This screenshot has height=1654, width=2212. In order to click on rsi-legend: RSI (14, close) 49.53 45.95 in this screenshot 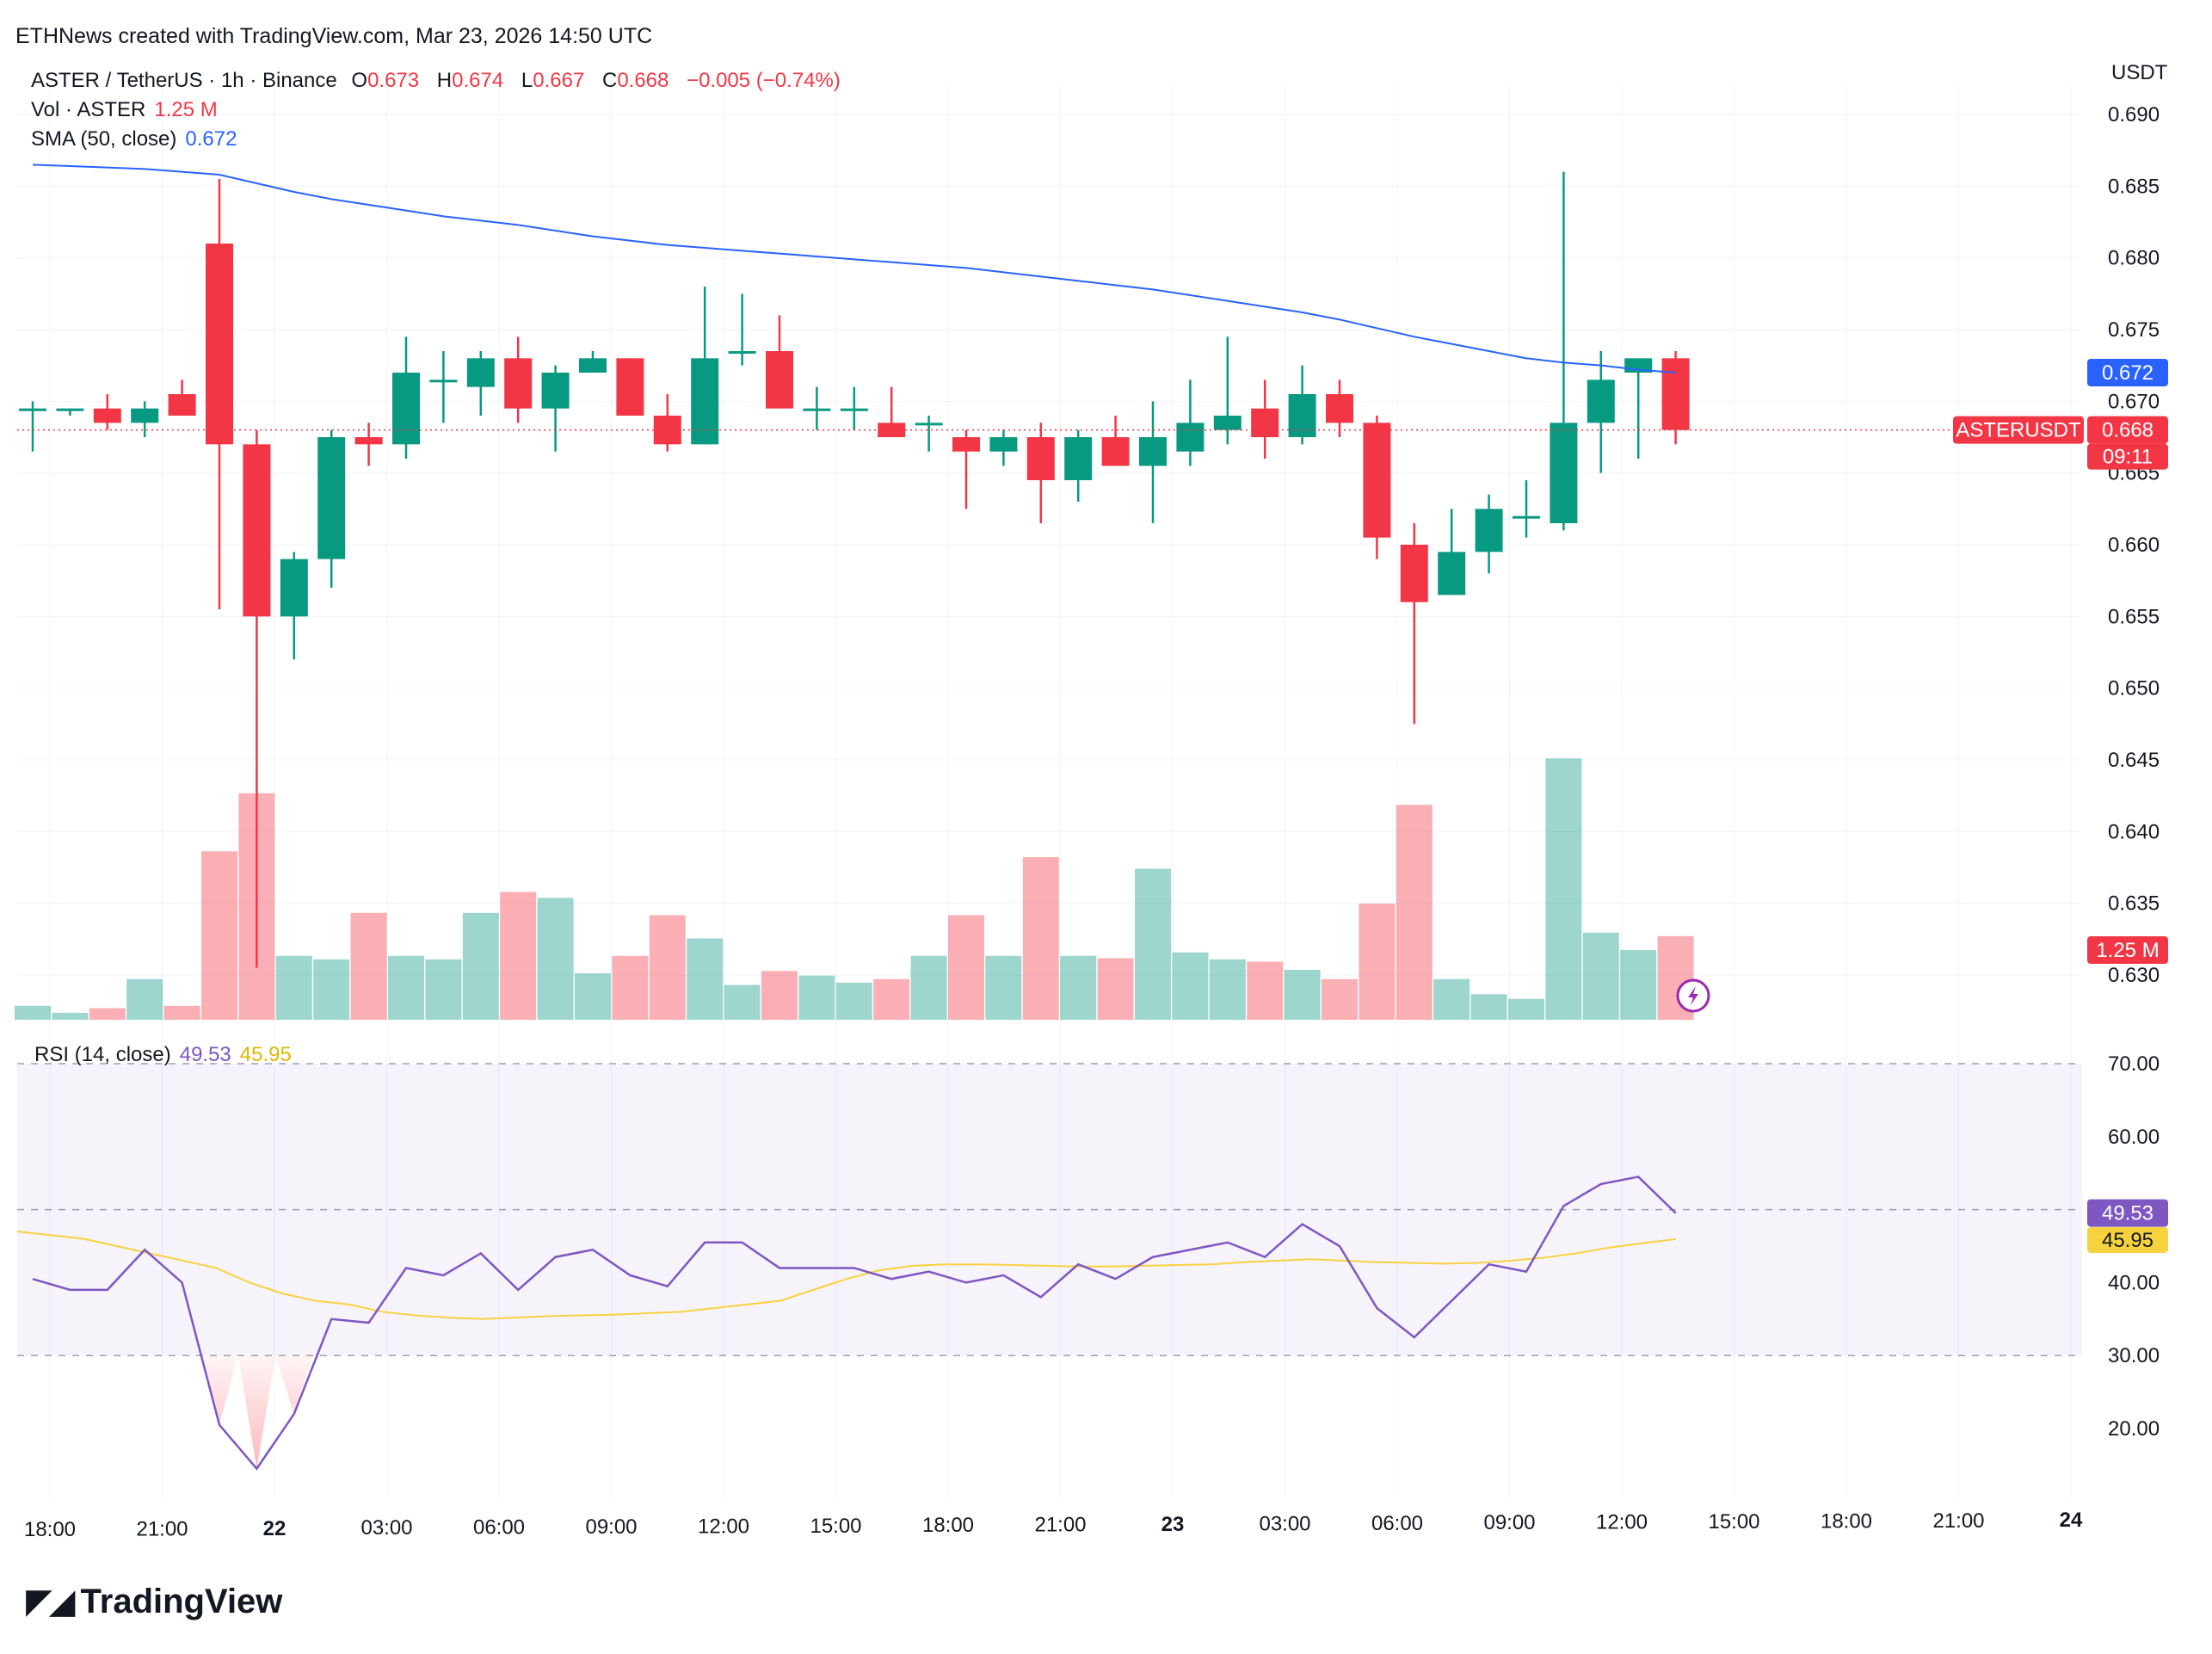, I will do `click(163, 1055)`.